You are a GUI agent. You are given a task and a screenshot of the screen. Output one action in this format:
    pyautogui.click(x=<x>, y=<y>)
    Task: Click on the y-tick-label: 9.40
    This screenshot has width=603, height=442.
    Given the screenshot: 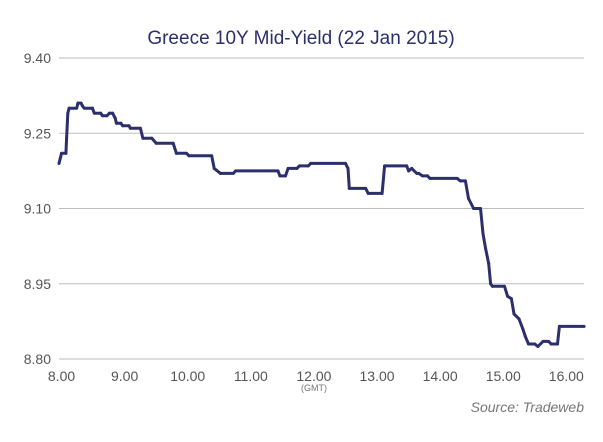 What is the action you would take?
    pyautogui.click(x=37, y=58)
    